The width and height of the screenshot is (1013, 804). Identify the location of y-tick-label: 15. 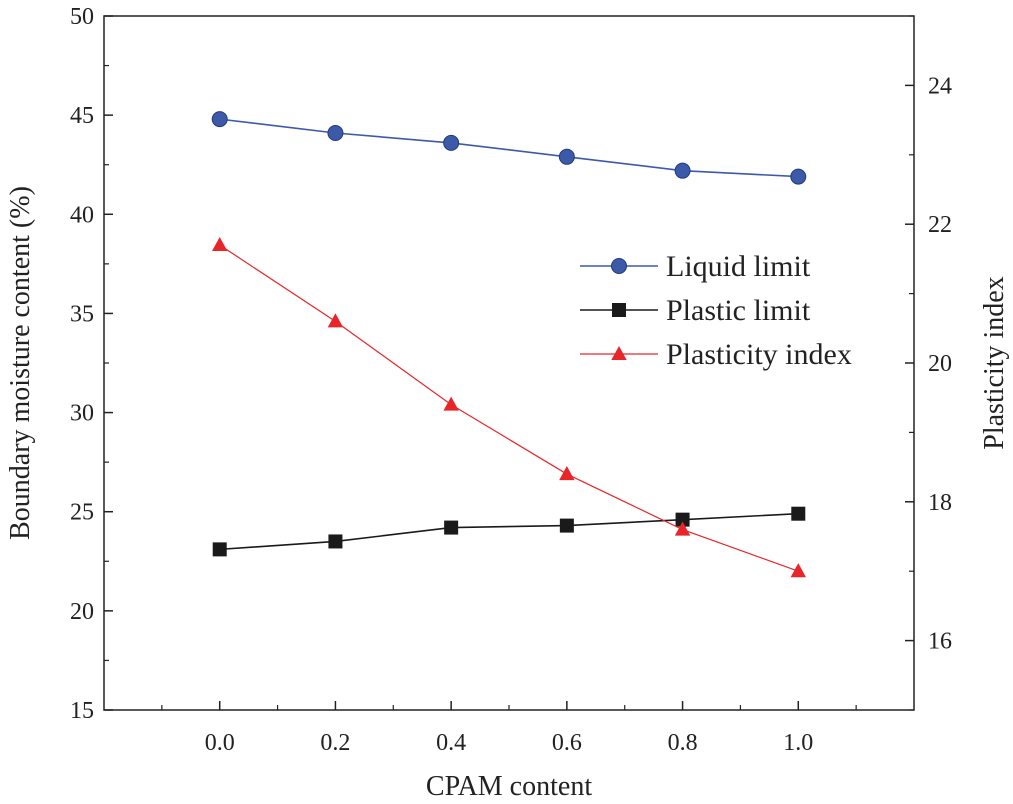
(82, 711).